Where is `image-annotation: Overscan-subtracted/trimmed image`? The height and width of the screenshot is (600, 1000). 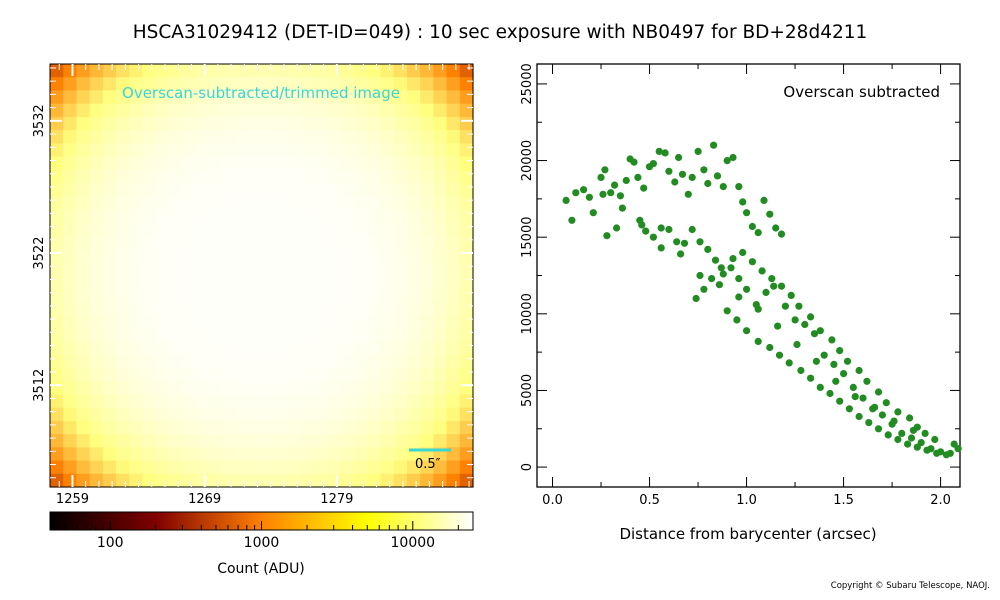 image-annotation: Overscan-subtracted/trimmed image is located at coordinates (261, 93).